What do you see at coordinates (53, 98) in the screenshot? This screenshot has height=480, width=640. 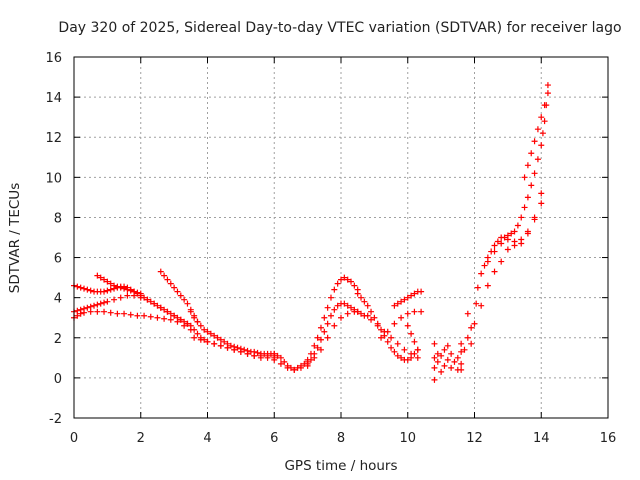 I see `y-tick-label: 14` at bounding box center [53, 98].